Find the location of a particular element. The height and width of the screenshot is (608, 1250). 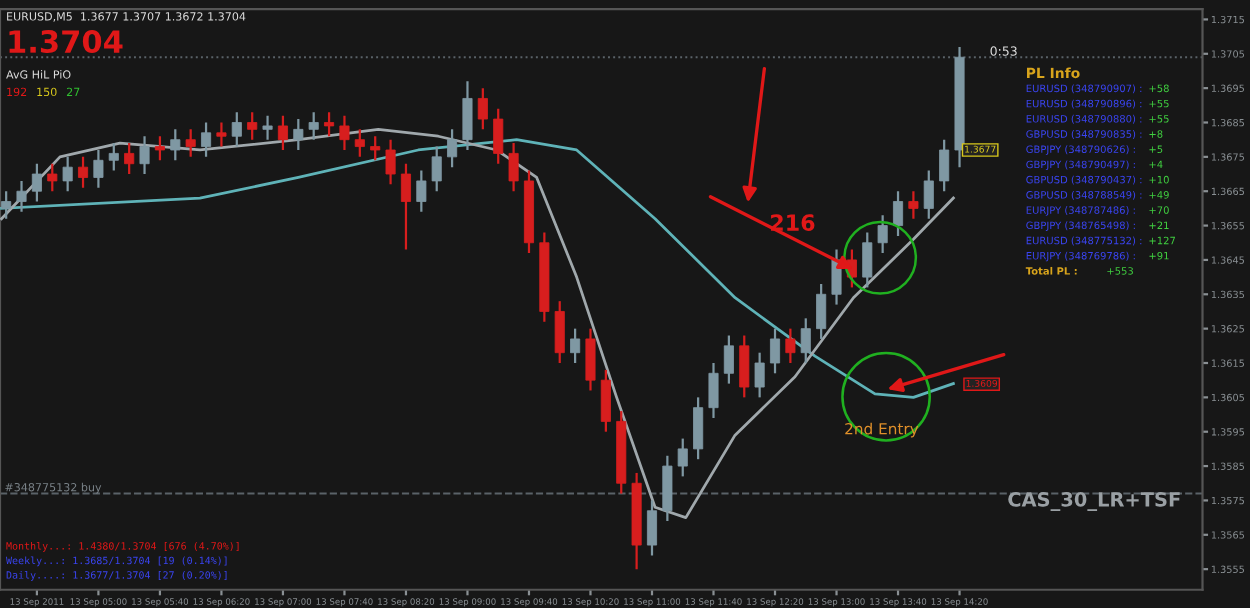

annotation: CAS_30_LR+TSF is located at coordinates (1094, 501).